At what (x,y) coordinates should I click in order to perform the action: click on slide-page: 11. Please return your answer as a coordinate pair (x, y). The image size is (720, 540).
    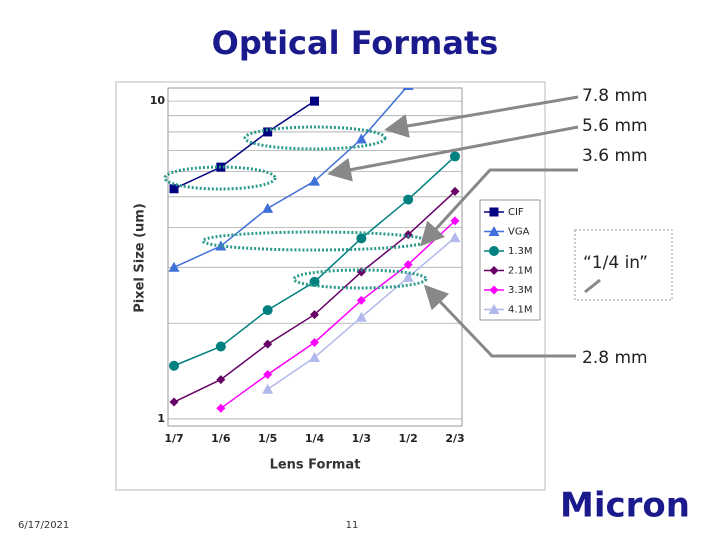
    Looking at the image, I should click on (352, 525).